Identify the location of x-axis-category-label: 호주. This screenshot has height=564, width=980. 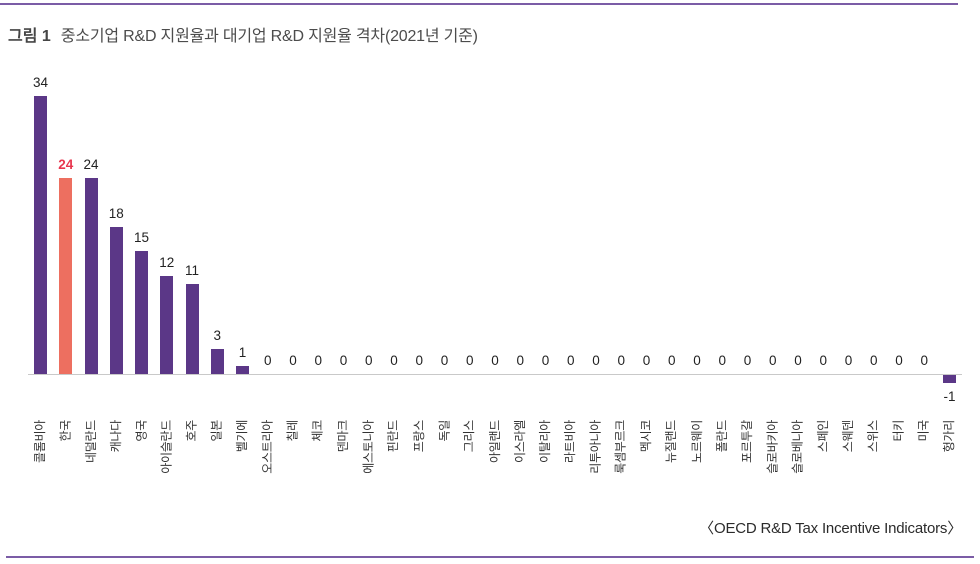
(191, 431).